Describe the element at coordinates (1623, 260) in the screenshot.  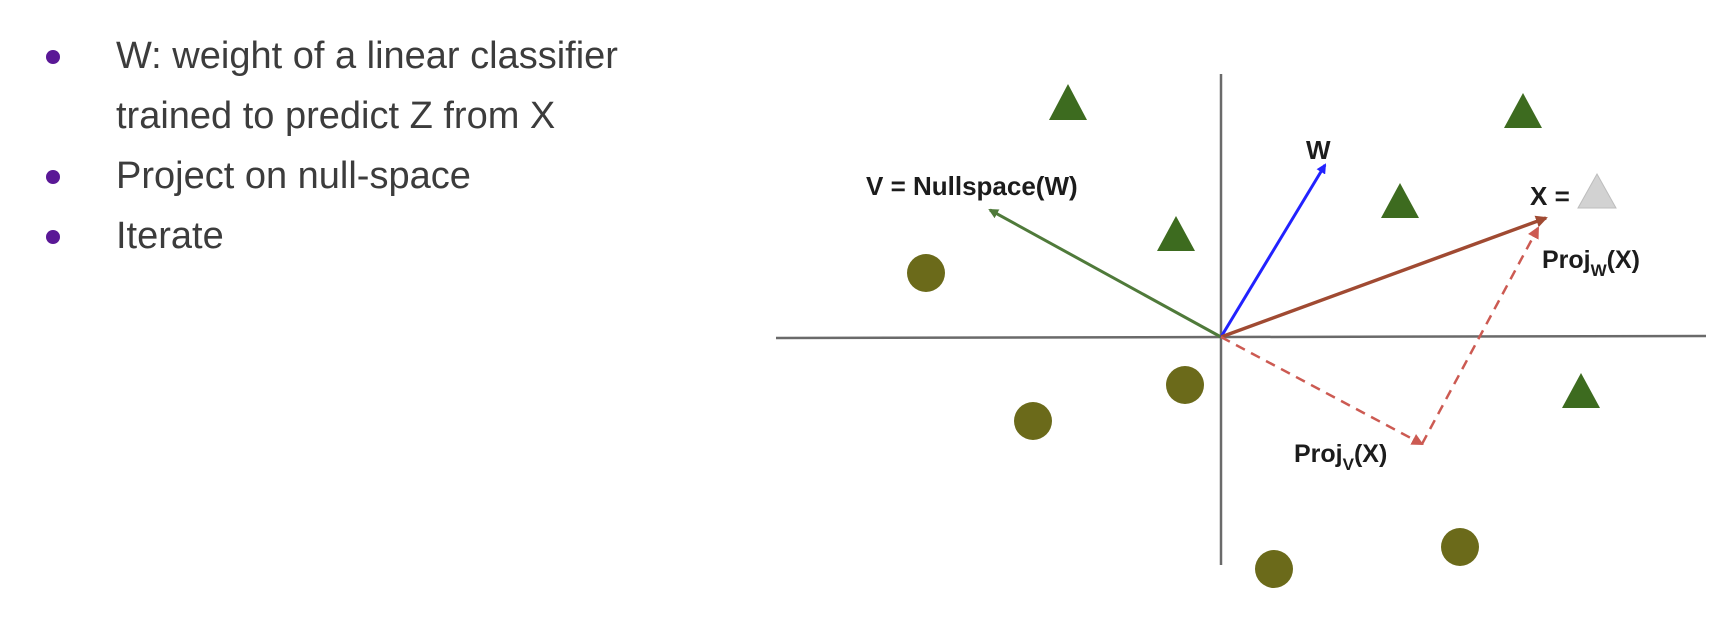
I see `proj-w-label-suffix: (X)` at that location.